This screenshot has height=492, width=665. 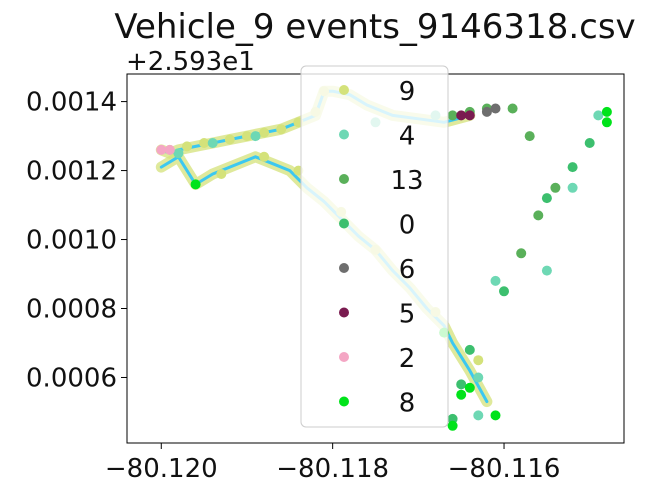 What do you see at coordinates (374, 27) in the screenshot?
I see `chart-title: Vehicle_9 events_9146318.csv` at bounding box center [374, 27].